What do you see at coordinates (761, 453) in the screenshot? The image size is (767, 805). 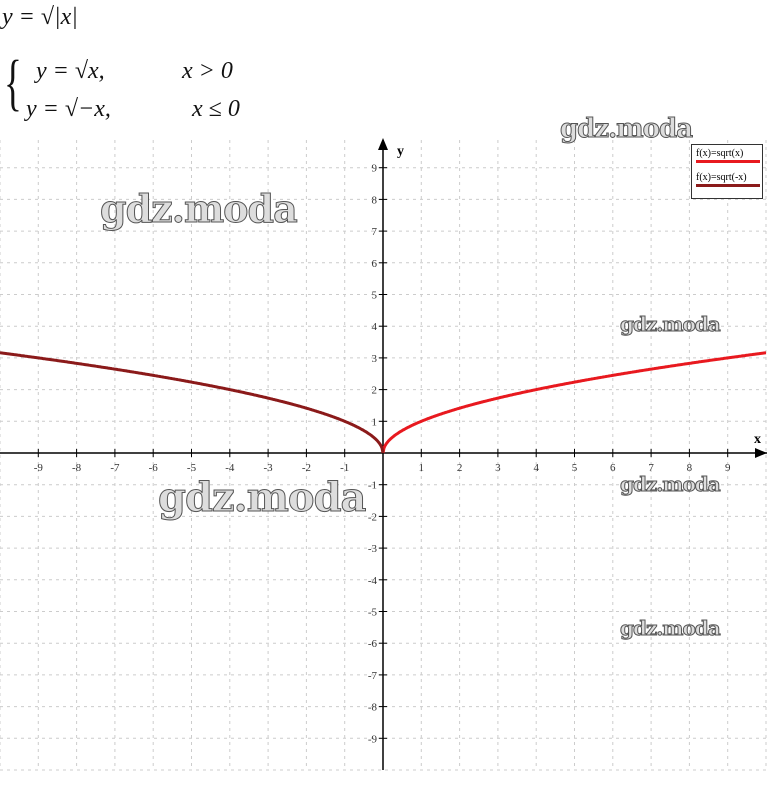 I see `x-axis-arrow` at bounding box center [761, 453].